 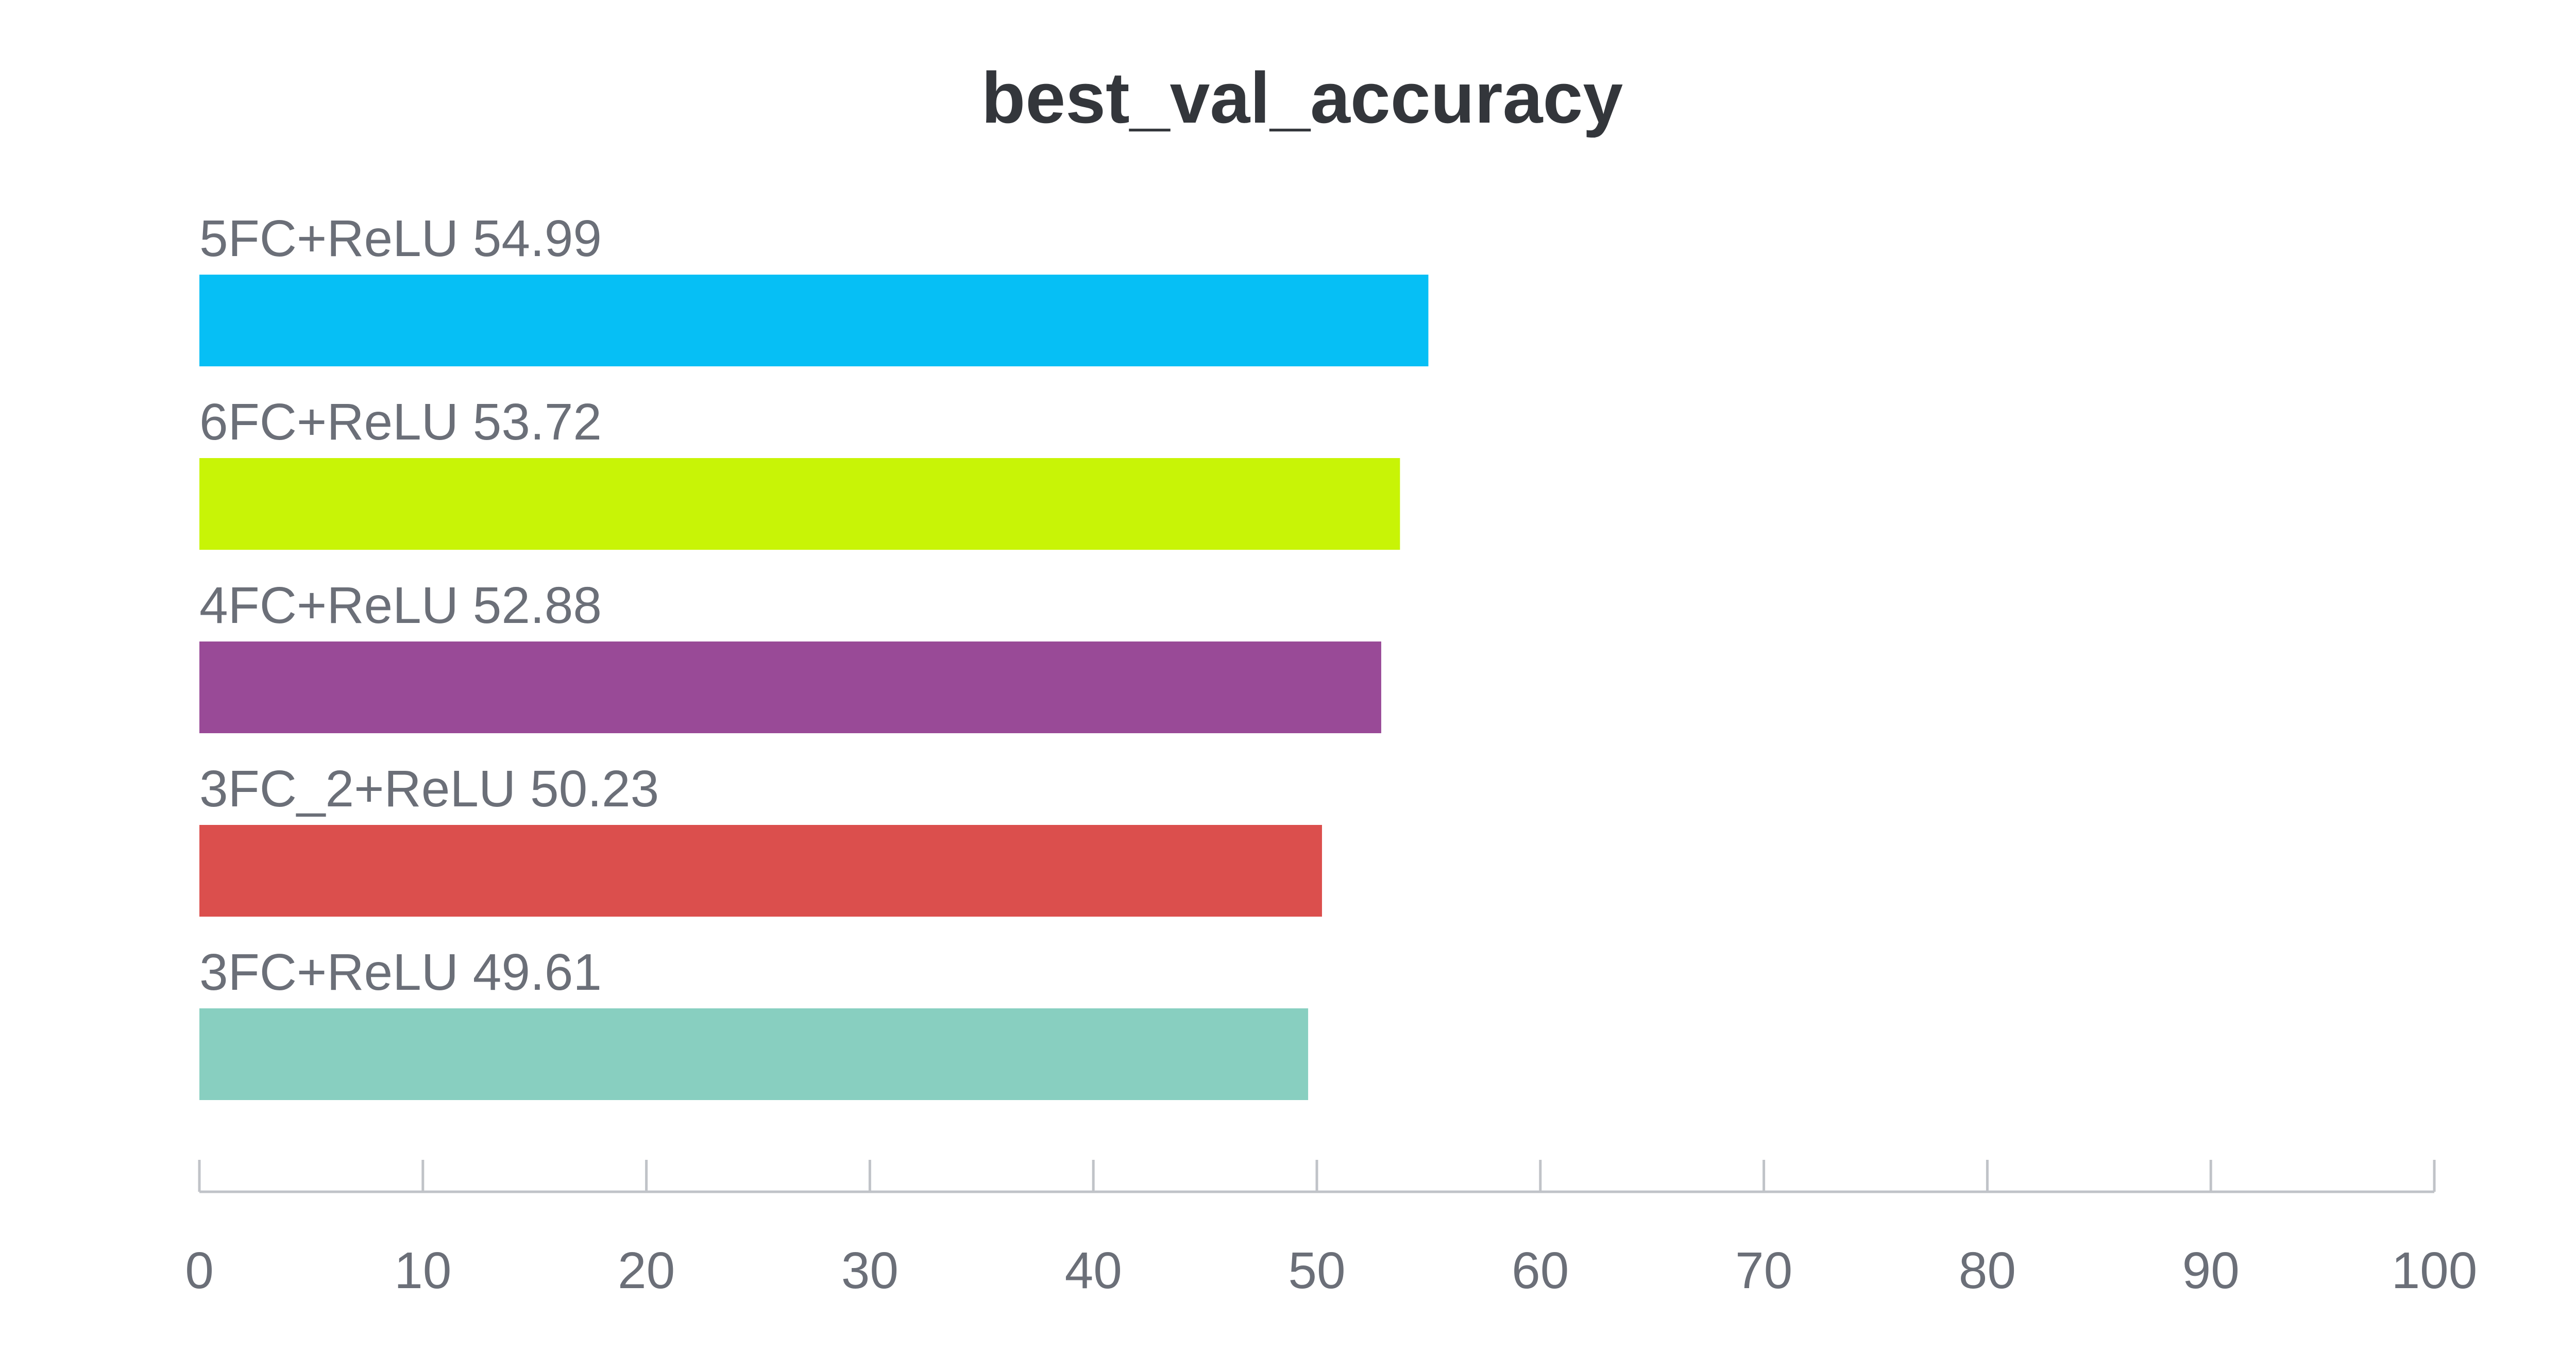 I want to click on x-tick-label: 50, so click(x=1316, y=1270).